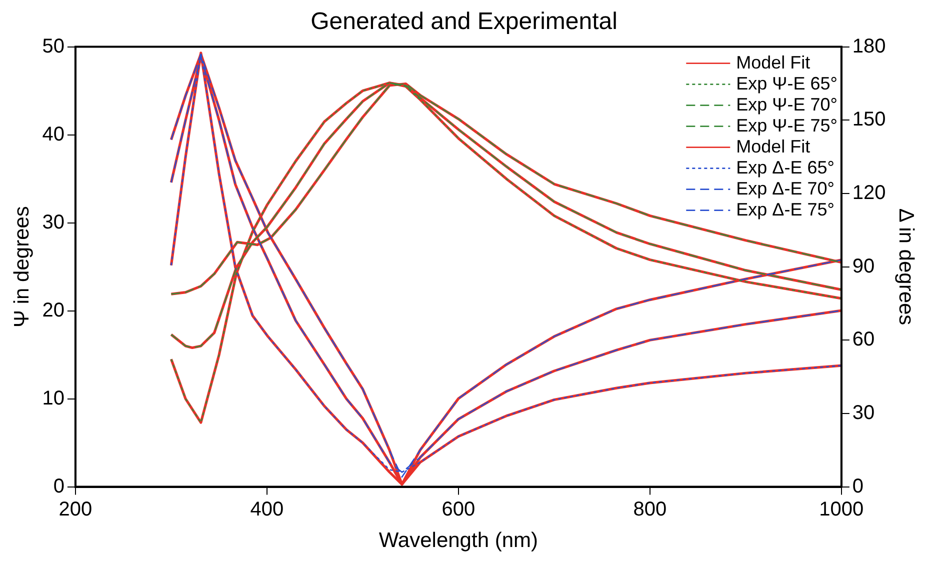 The width and height of the screenshot is (932, 562). I want to click on y-tick-label: 40, so click(53, 134).